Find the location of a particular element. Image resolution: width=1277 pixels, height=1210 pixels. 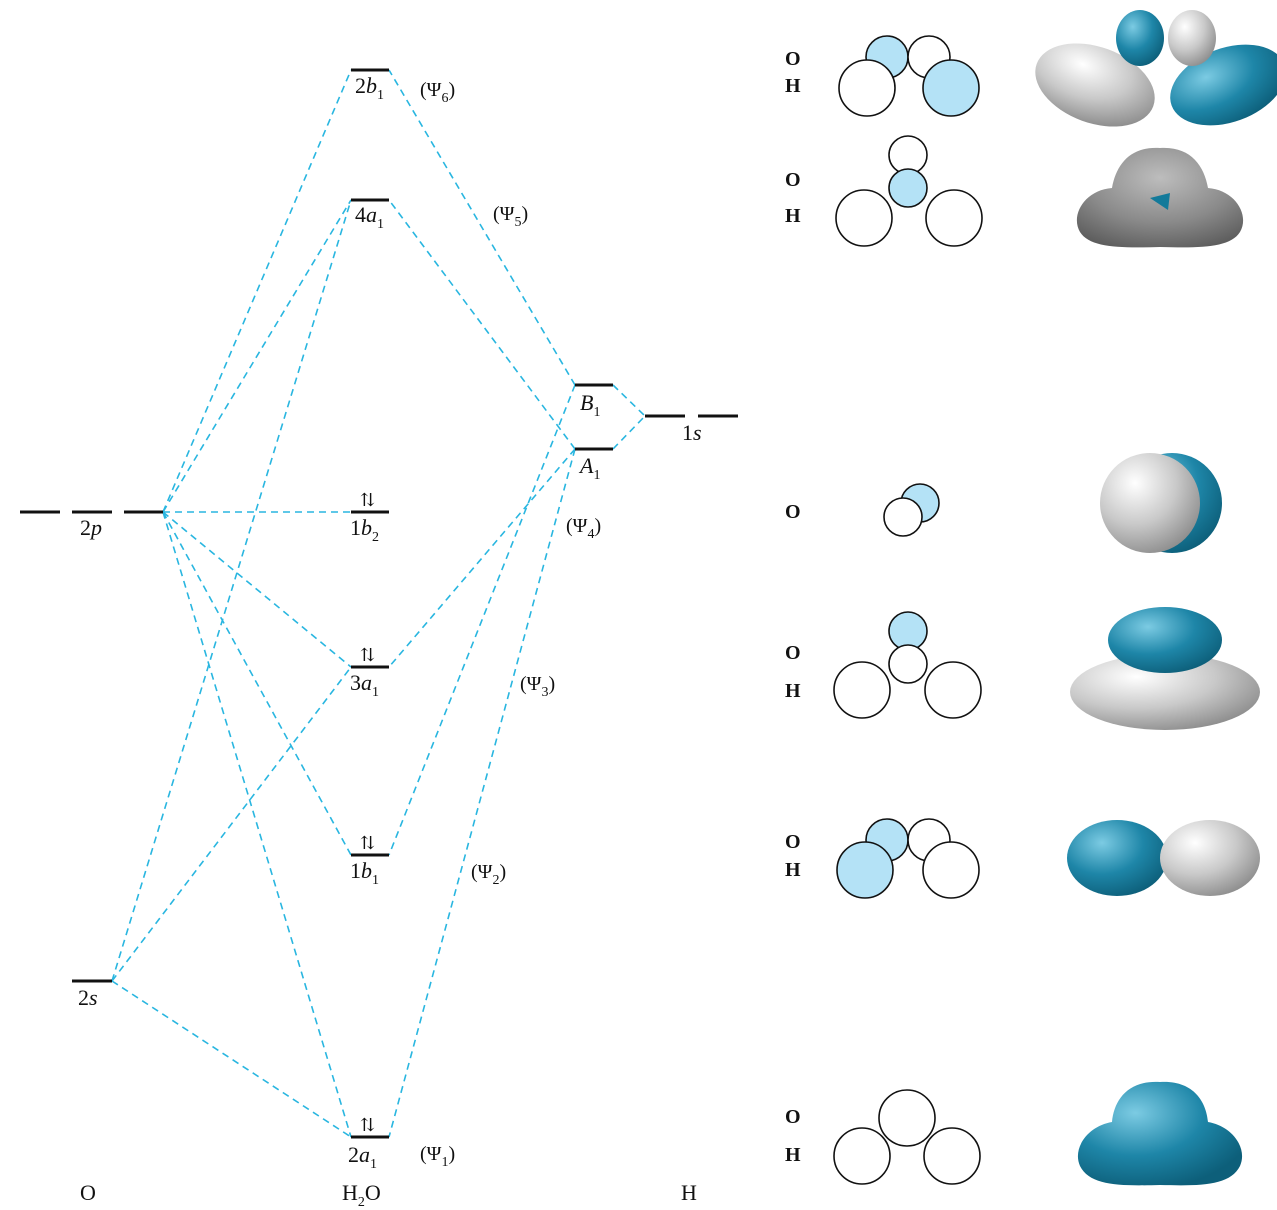

schematic-psi4-o-label: O is located at coordinates (793, 512).